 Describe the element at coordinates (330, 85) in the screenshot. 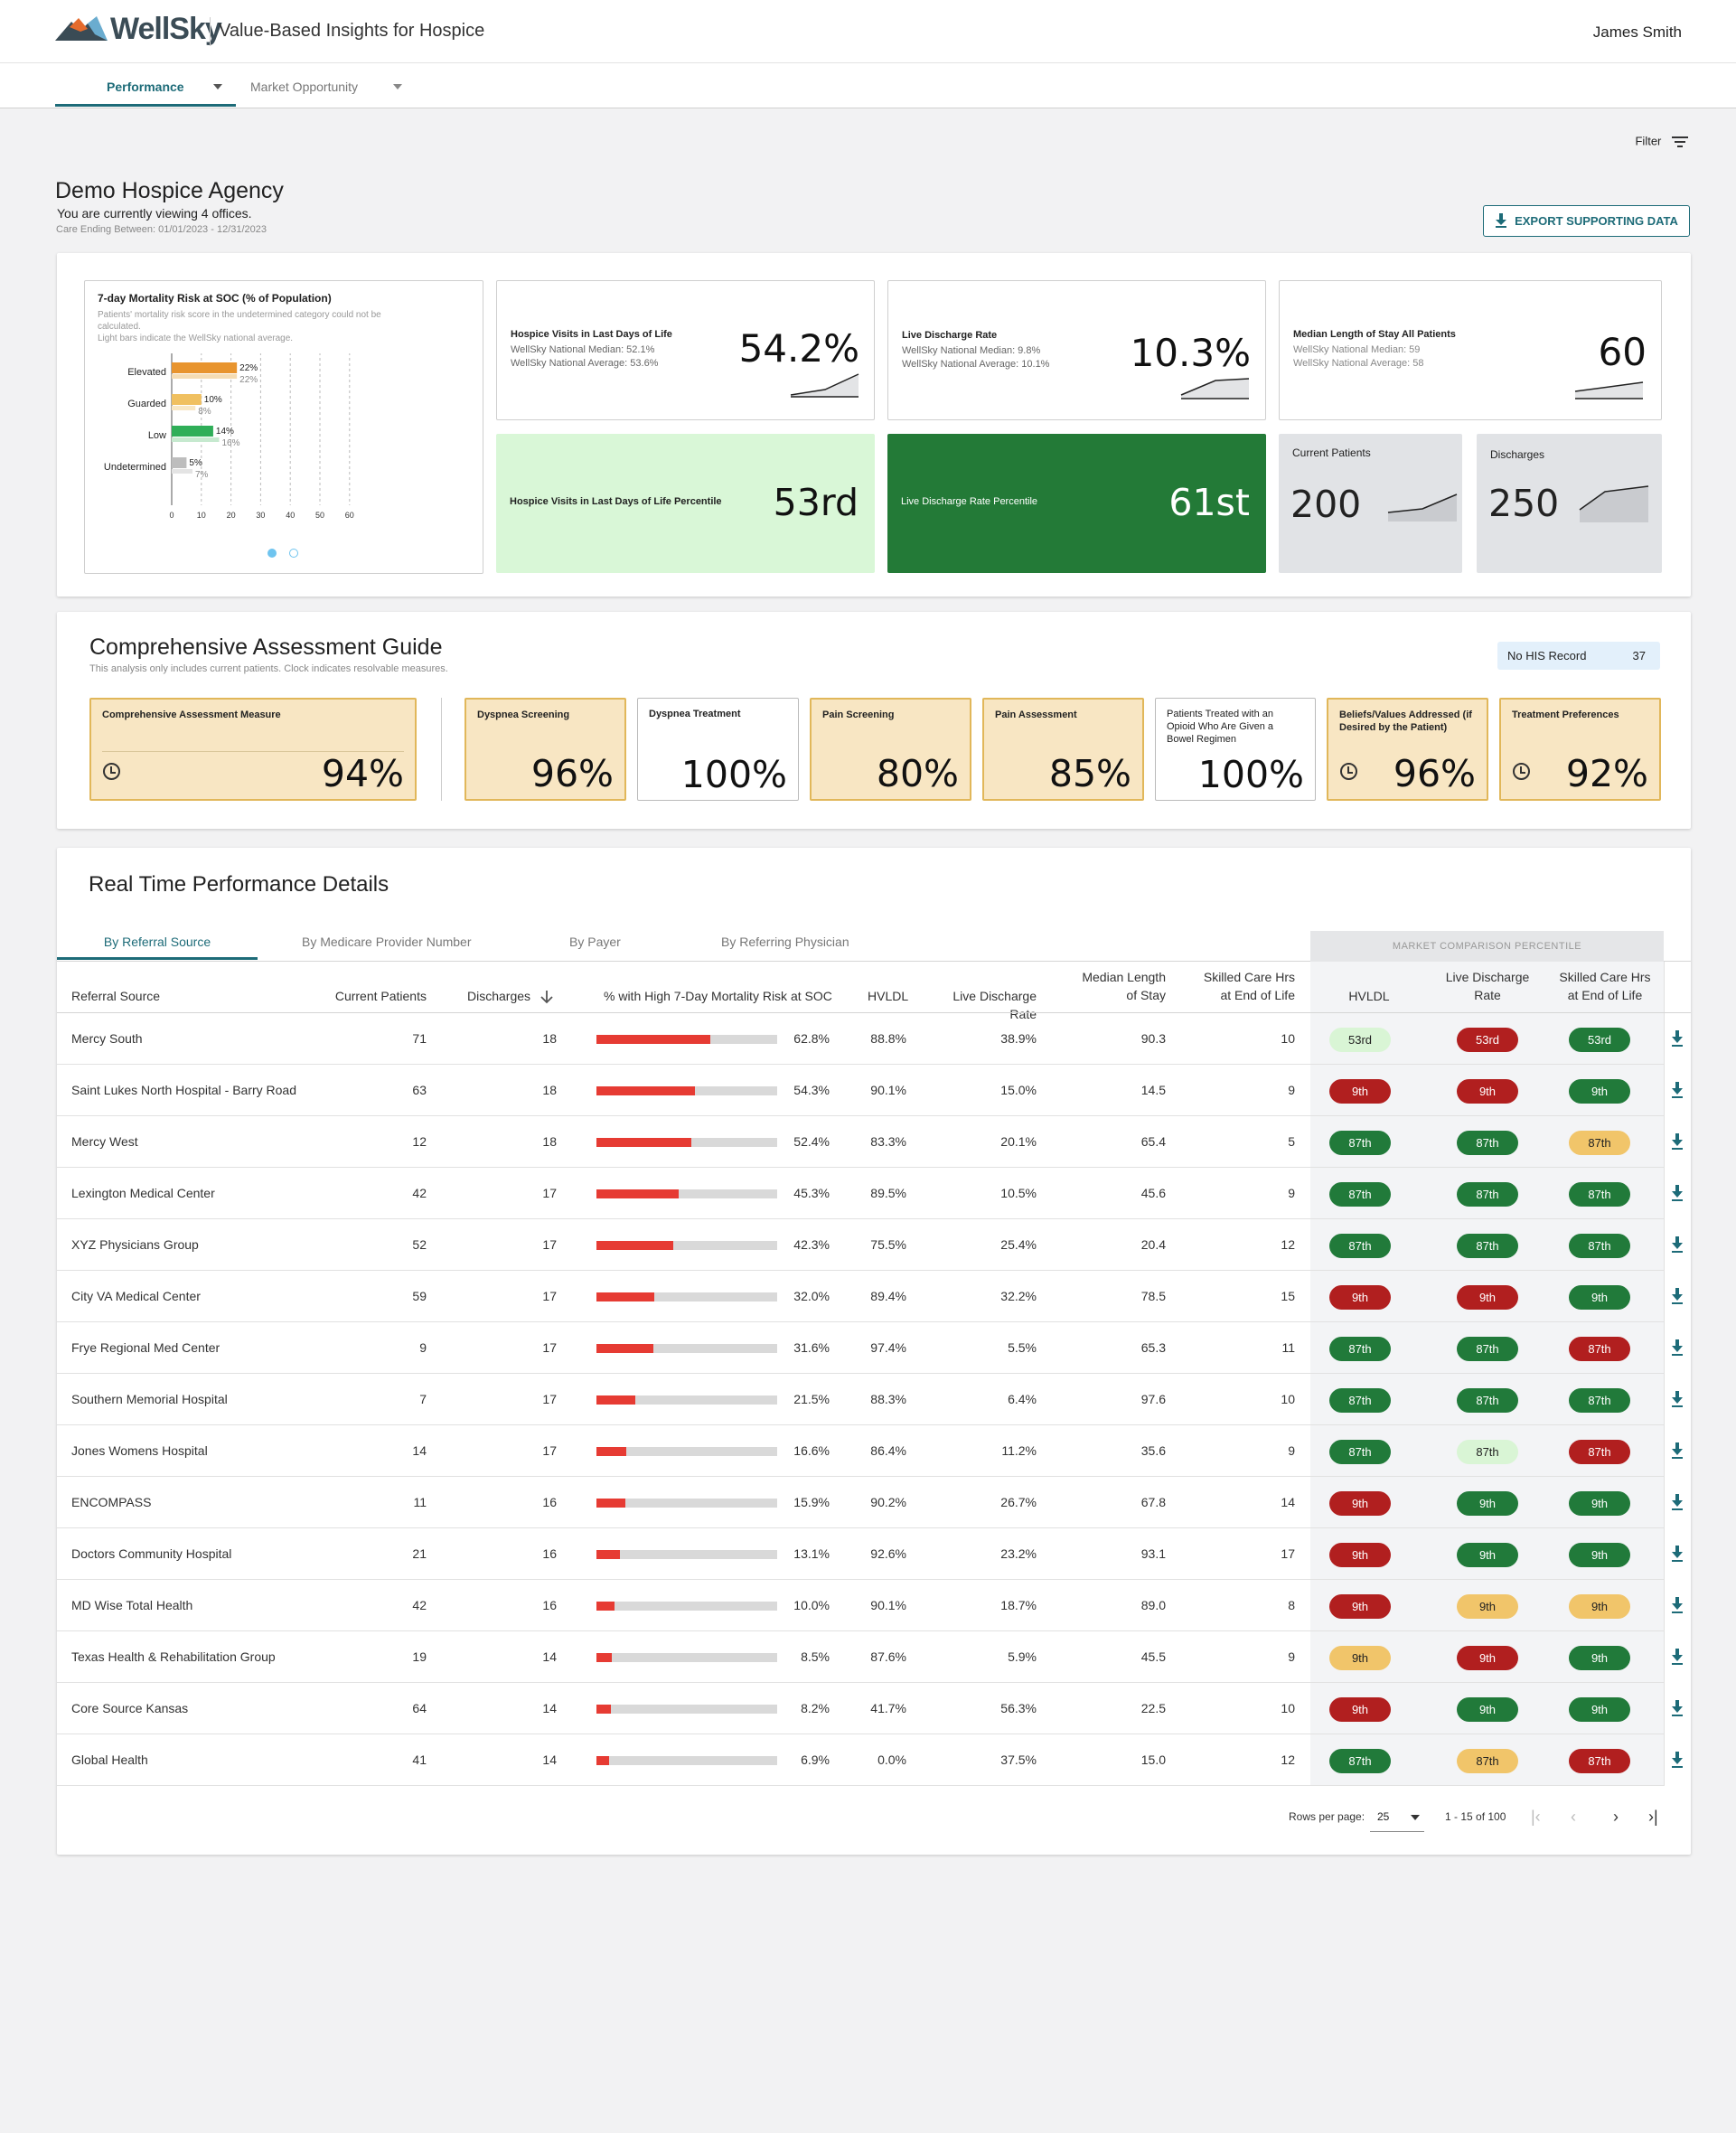

I see `tab-market-opportunity: Market Opportunity` at that location.